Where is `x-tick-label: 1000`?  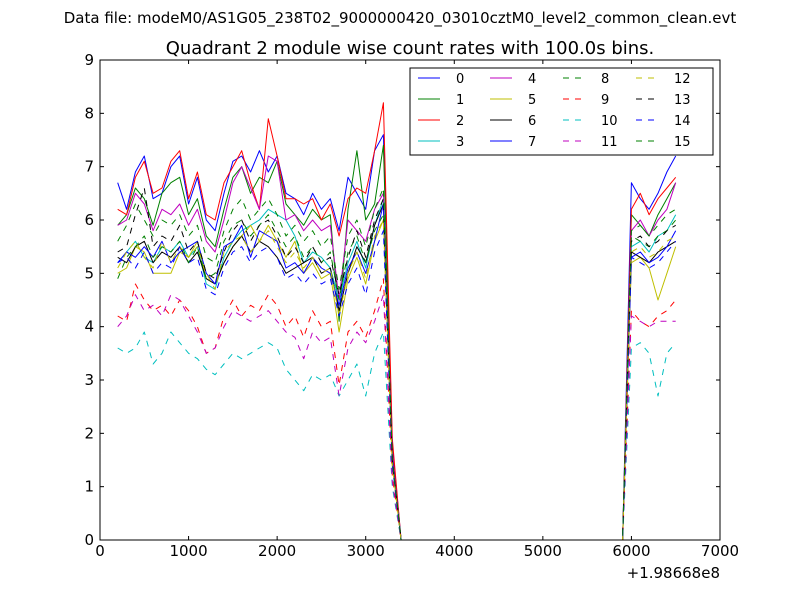
x-tick-label: 1000 is located at coordinates (188, 551).